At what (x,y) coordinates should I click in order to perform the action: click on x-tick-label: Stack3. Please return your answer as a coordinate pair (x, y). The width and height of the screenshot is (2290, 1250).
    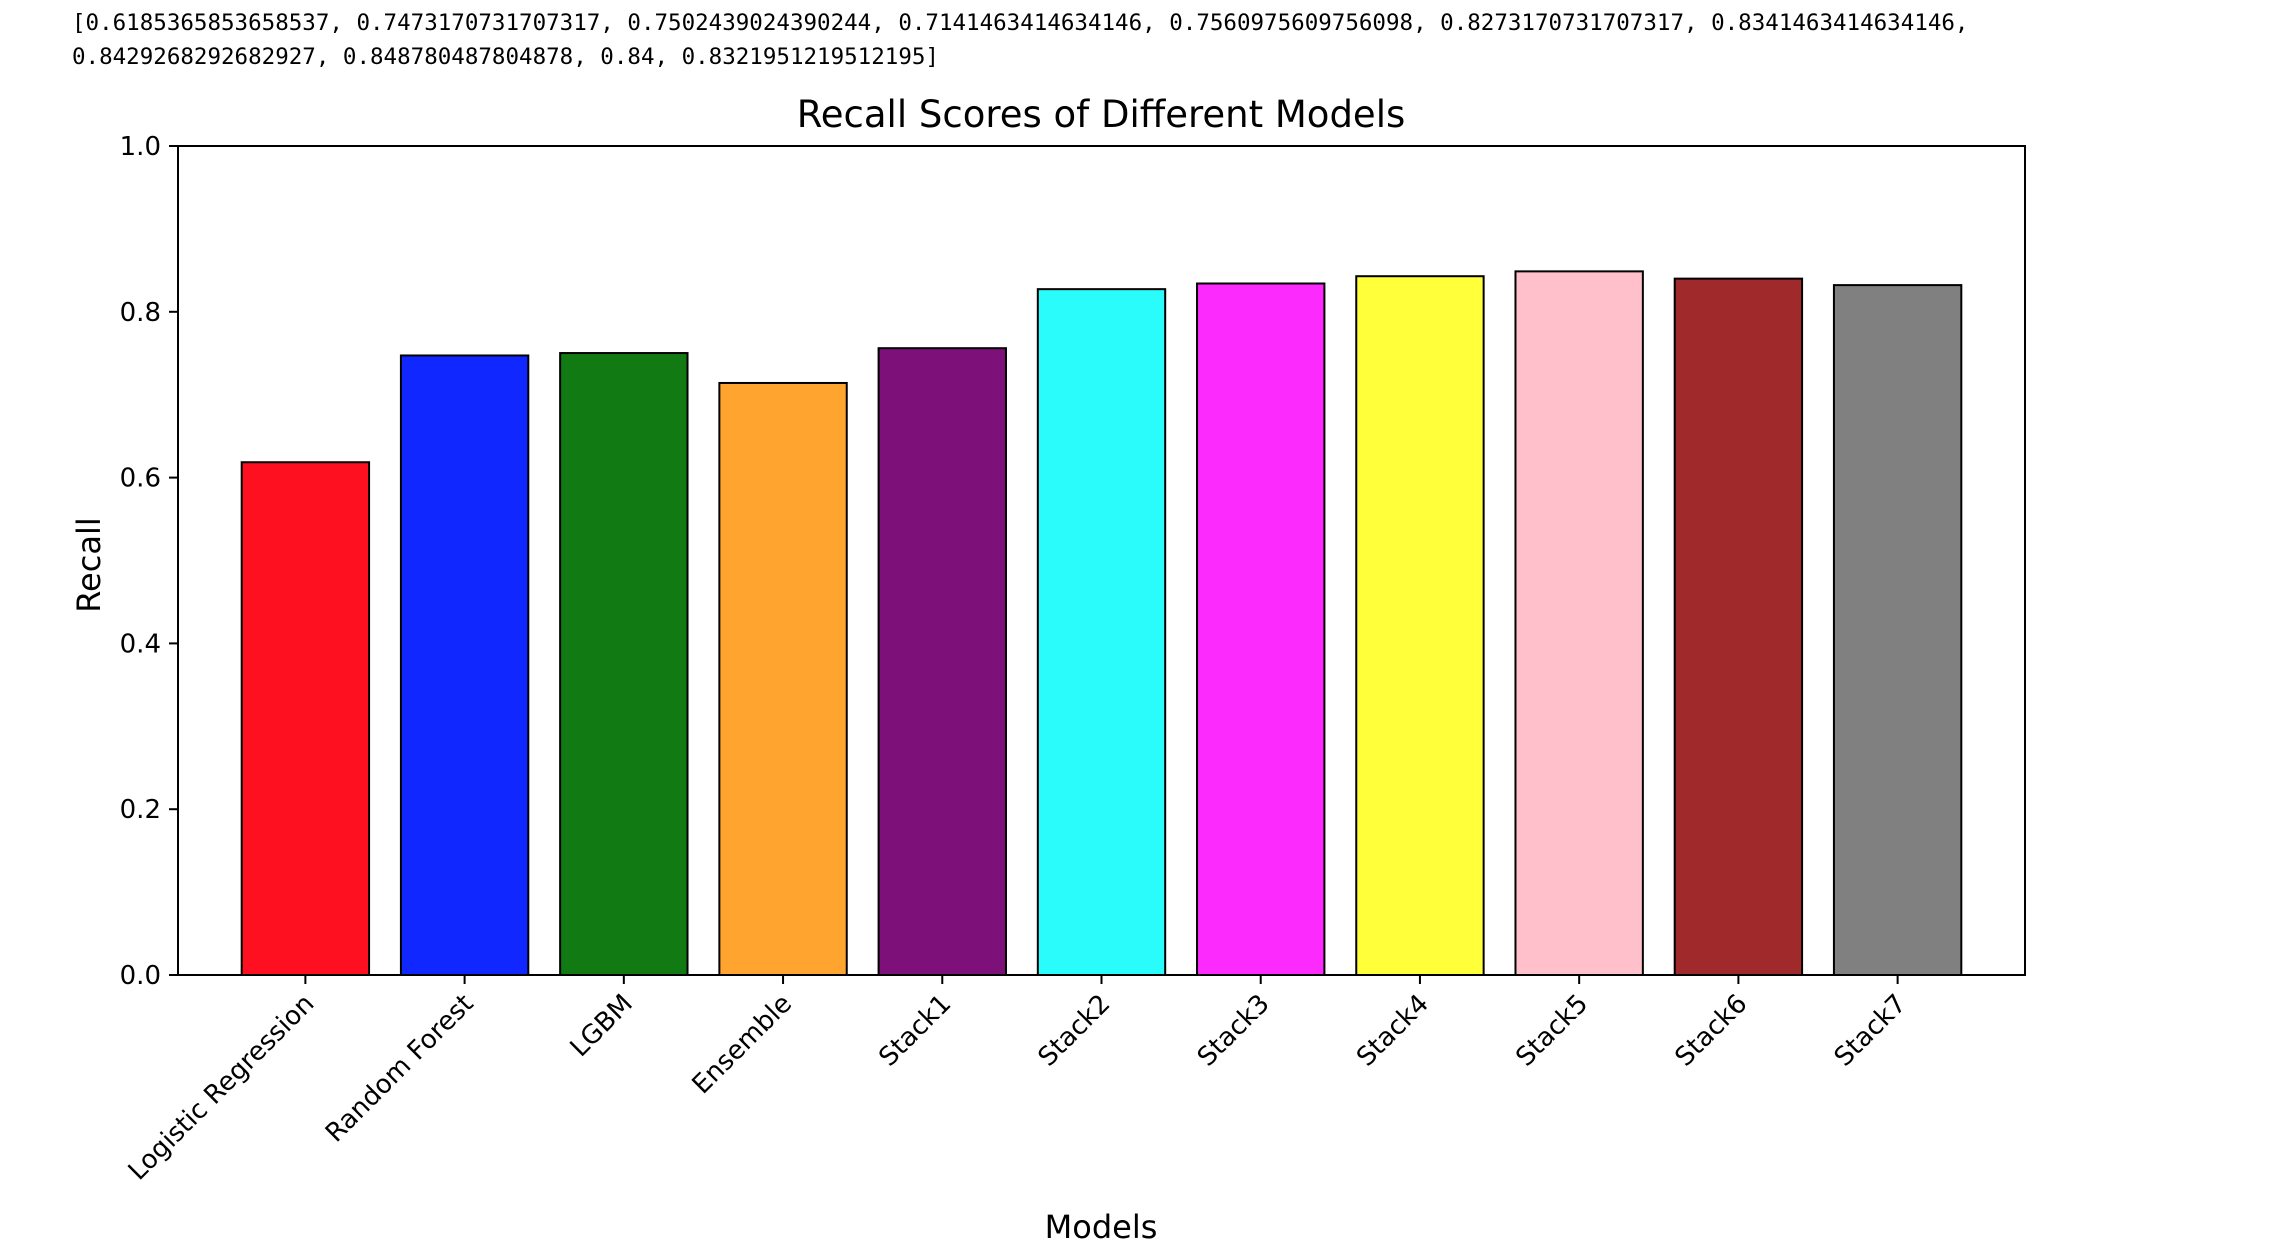
    Looking at the image, I should click on (1234, 1031).